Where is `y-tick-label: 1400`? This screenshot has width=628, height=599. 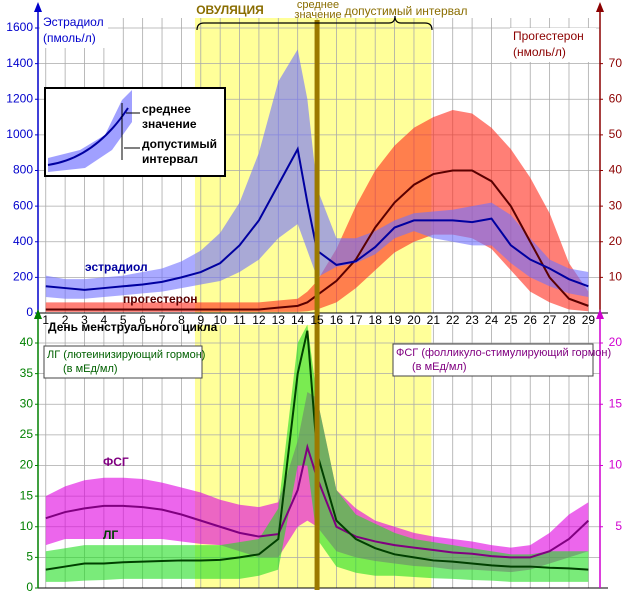 y-tick-label: 1400 is located at coordinates (19, 63).